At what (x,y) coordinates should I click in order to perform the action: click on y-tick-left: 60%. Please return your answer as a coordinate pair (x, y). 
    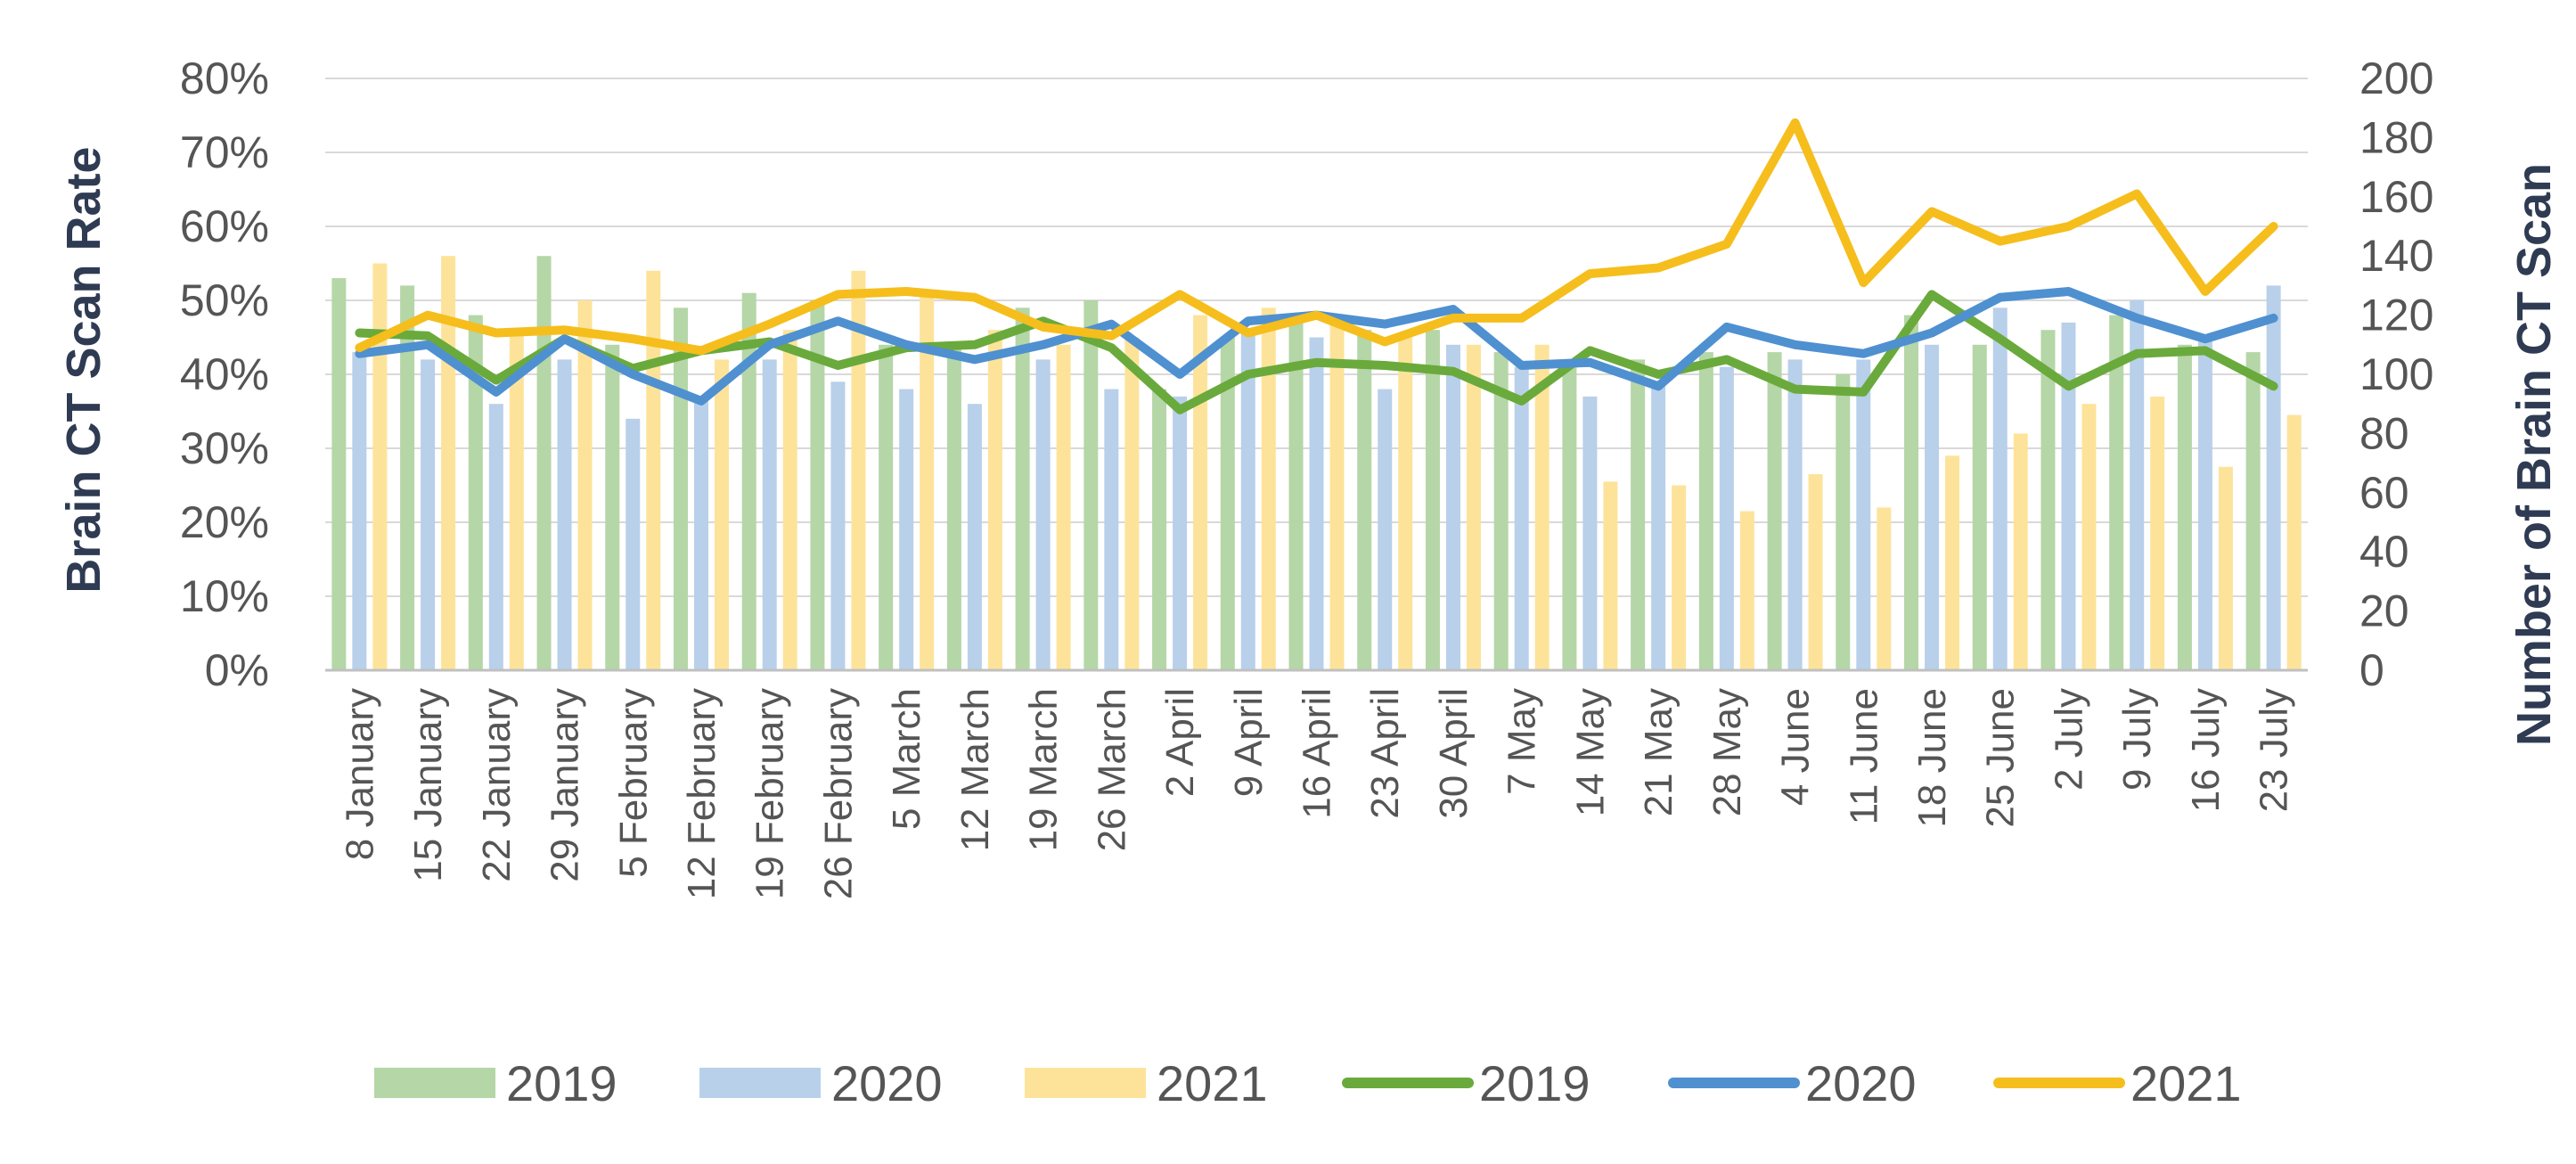
    Looking at the image, I should click on (224, 226).